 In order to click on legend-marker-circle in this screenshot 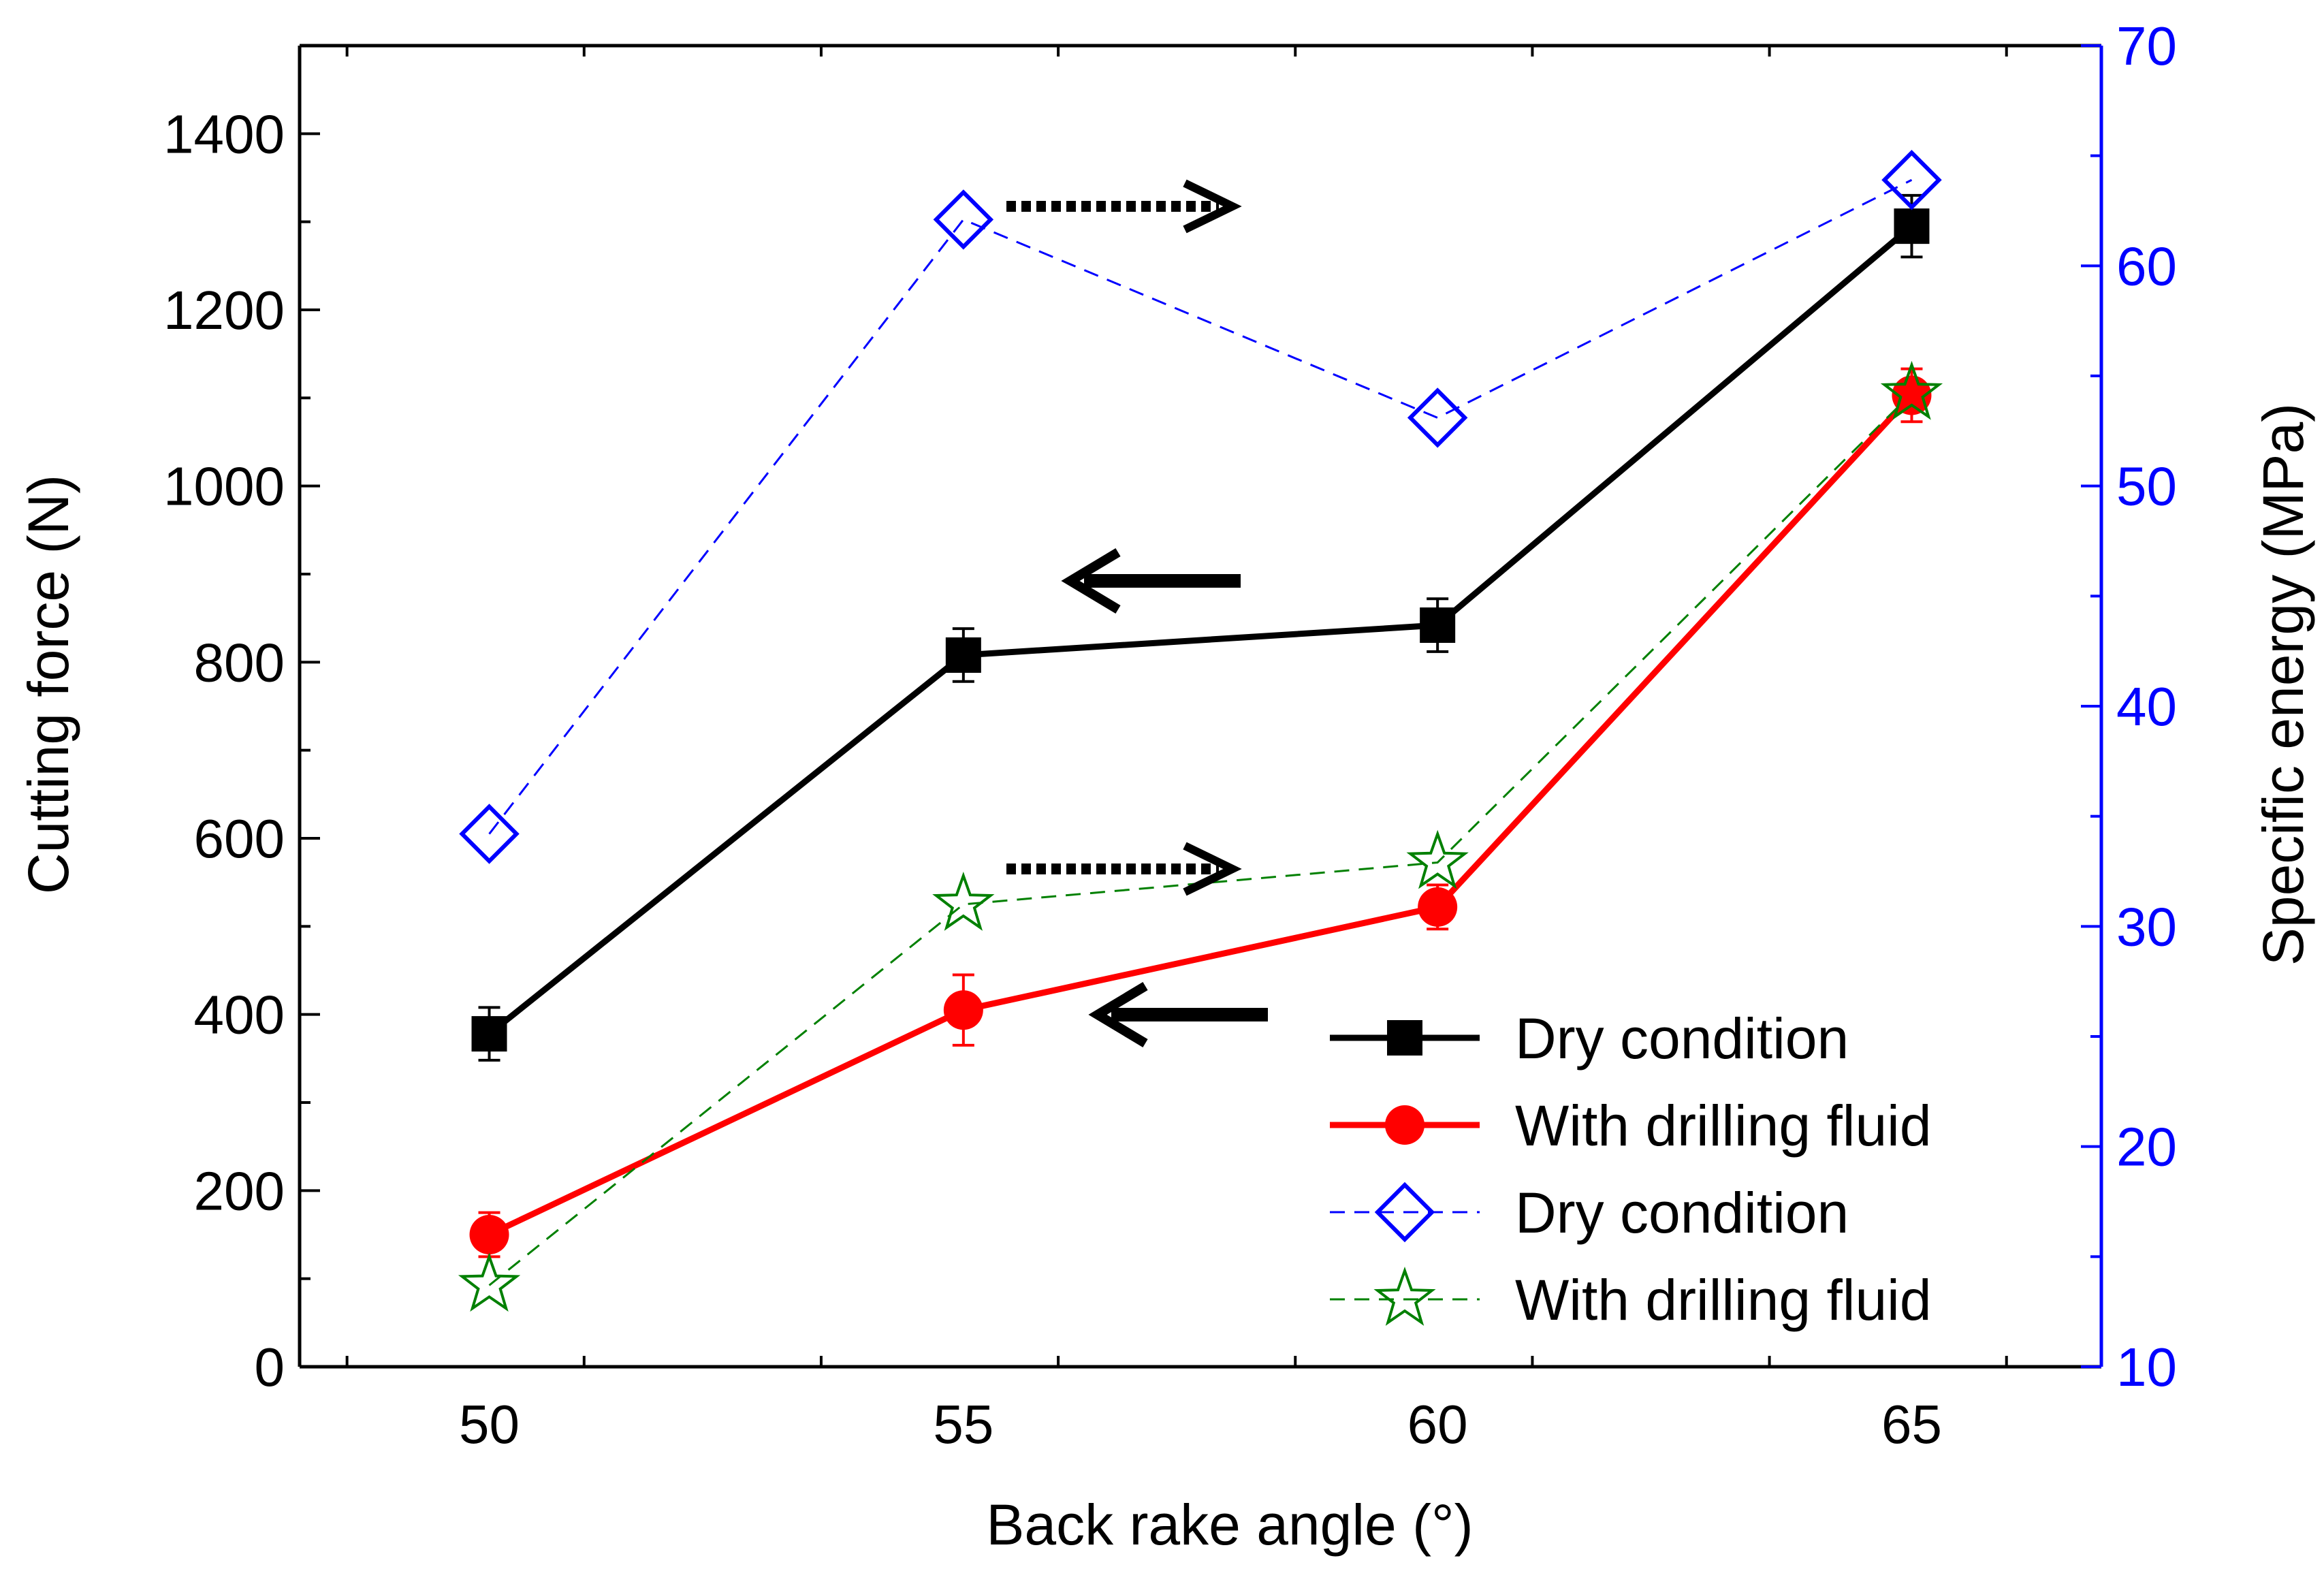, I will do `click(1404, 1125)`.